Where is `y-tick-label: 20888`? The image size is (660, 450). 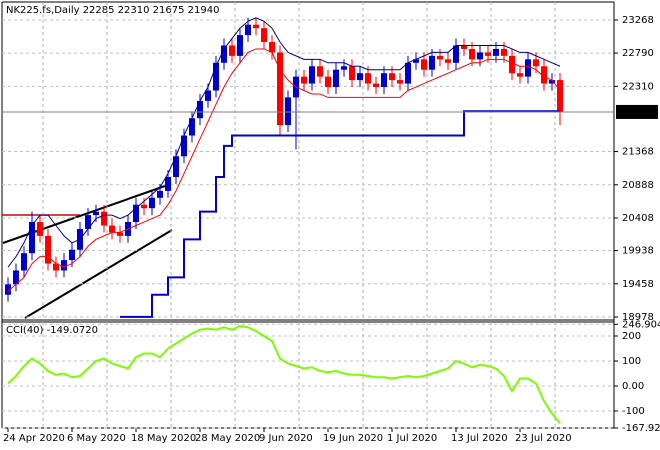
y-tick-label: 20888 is located at coordinates (638, 185).